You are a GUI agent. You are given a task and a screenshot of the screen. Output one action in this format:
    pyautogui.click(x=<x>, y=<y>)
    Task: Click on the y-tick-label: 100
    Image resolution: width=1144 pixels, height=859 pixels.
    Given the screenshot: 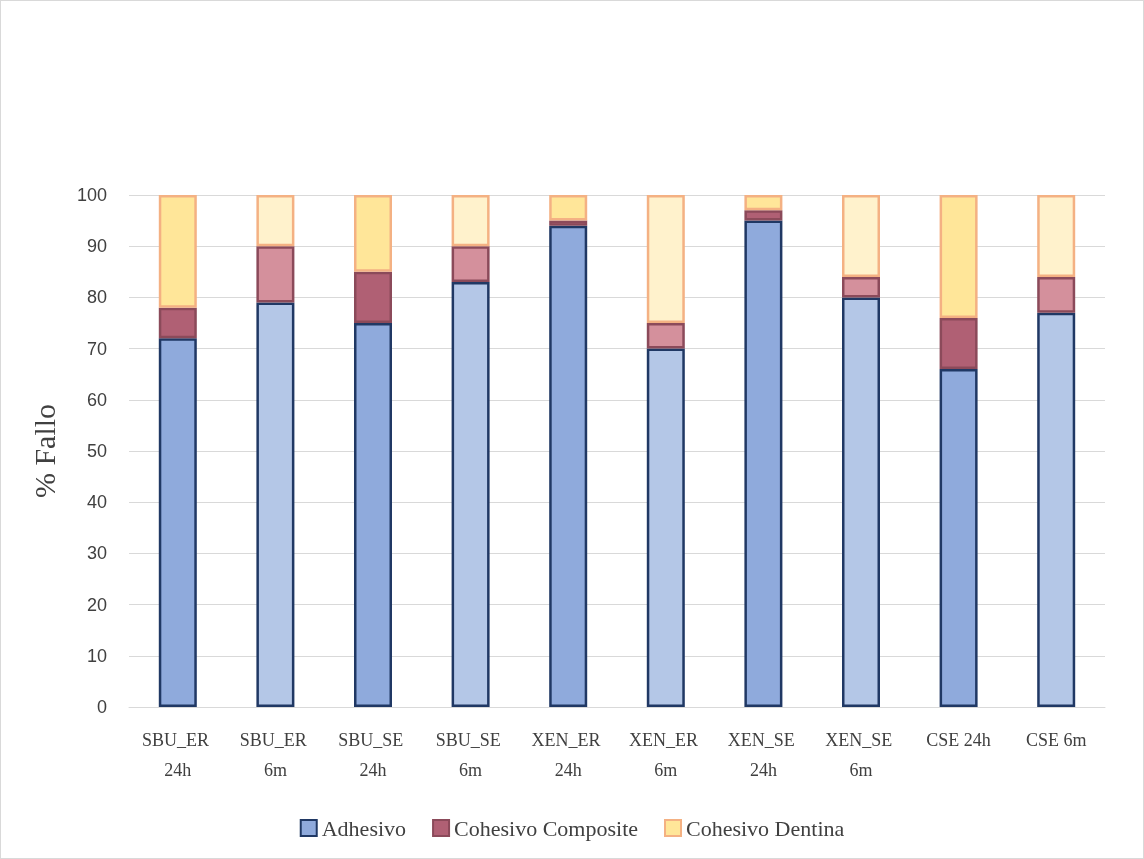 What is the action you would take?
    pyautogui.click(x=91, y=195)
    